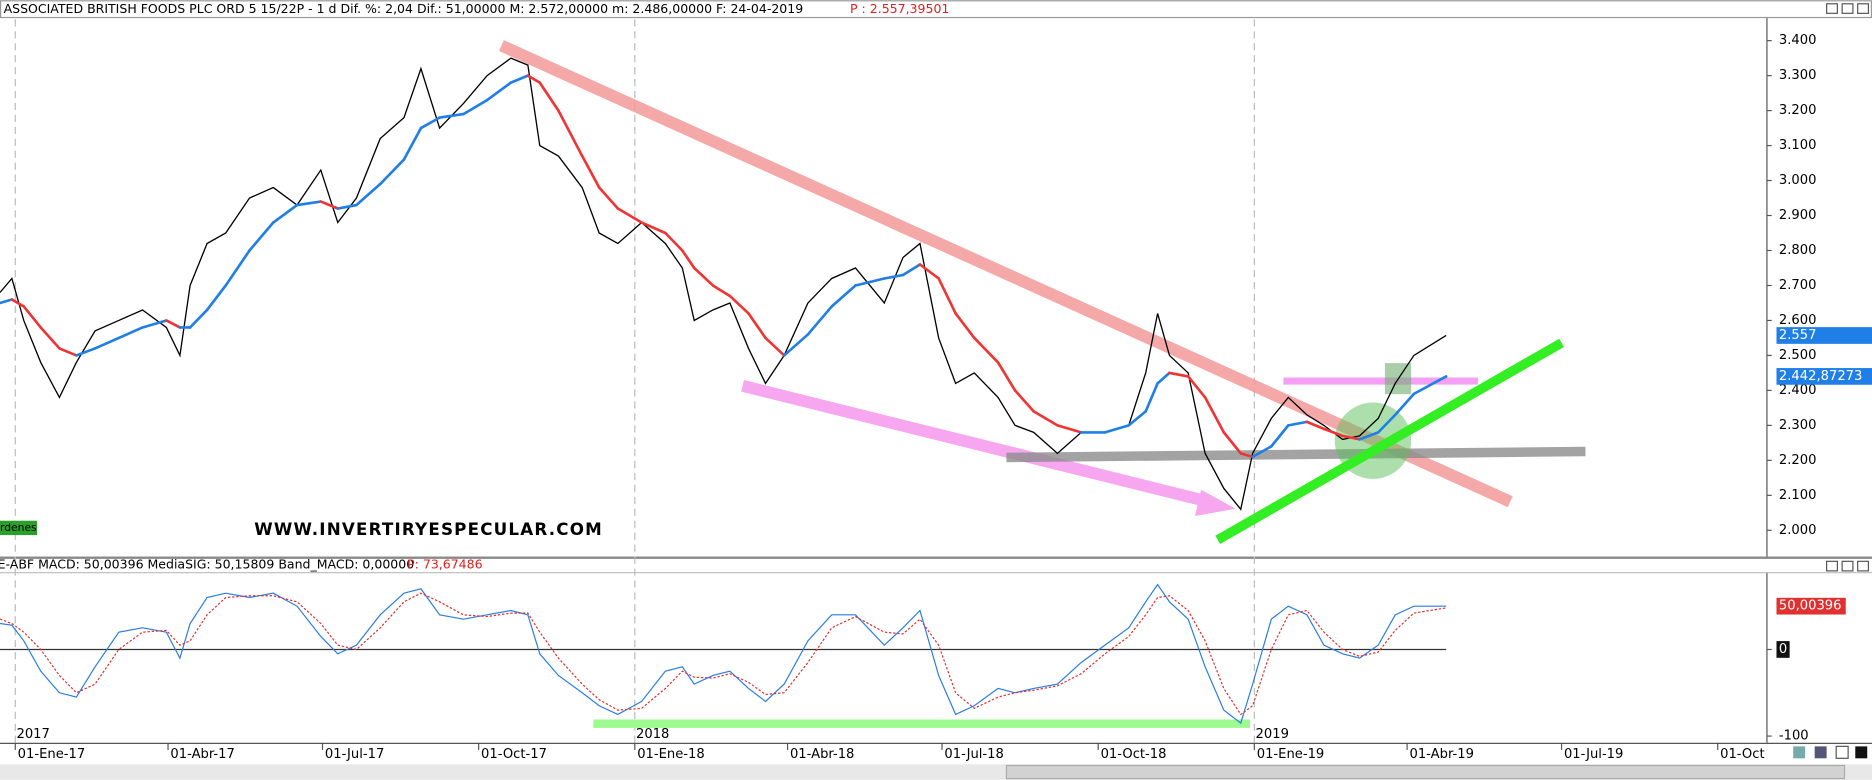 The image size is (1872, 780). What do you see at coordinates (1821, 376) in the screenshot?
I see `last-value-label: 2.442,87273` at bounding box center [1821, 376].